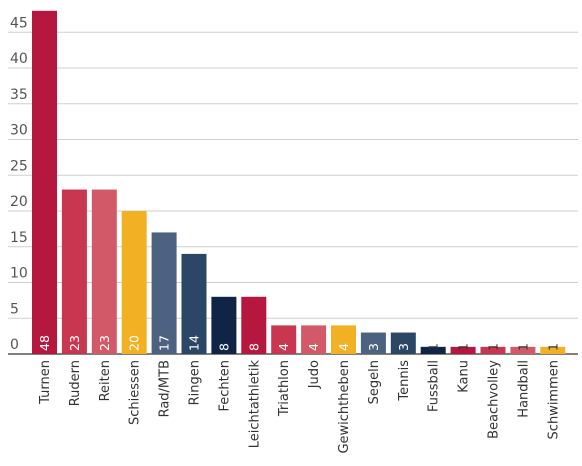  I want to click on bar-beachvolley, so click(493, 350).